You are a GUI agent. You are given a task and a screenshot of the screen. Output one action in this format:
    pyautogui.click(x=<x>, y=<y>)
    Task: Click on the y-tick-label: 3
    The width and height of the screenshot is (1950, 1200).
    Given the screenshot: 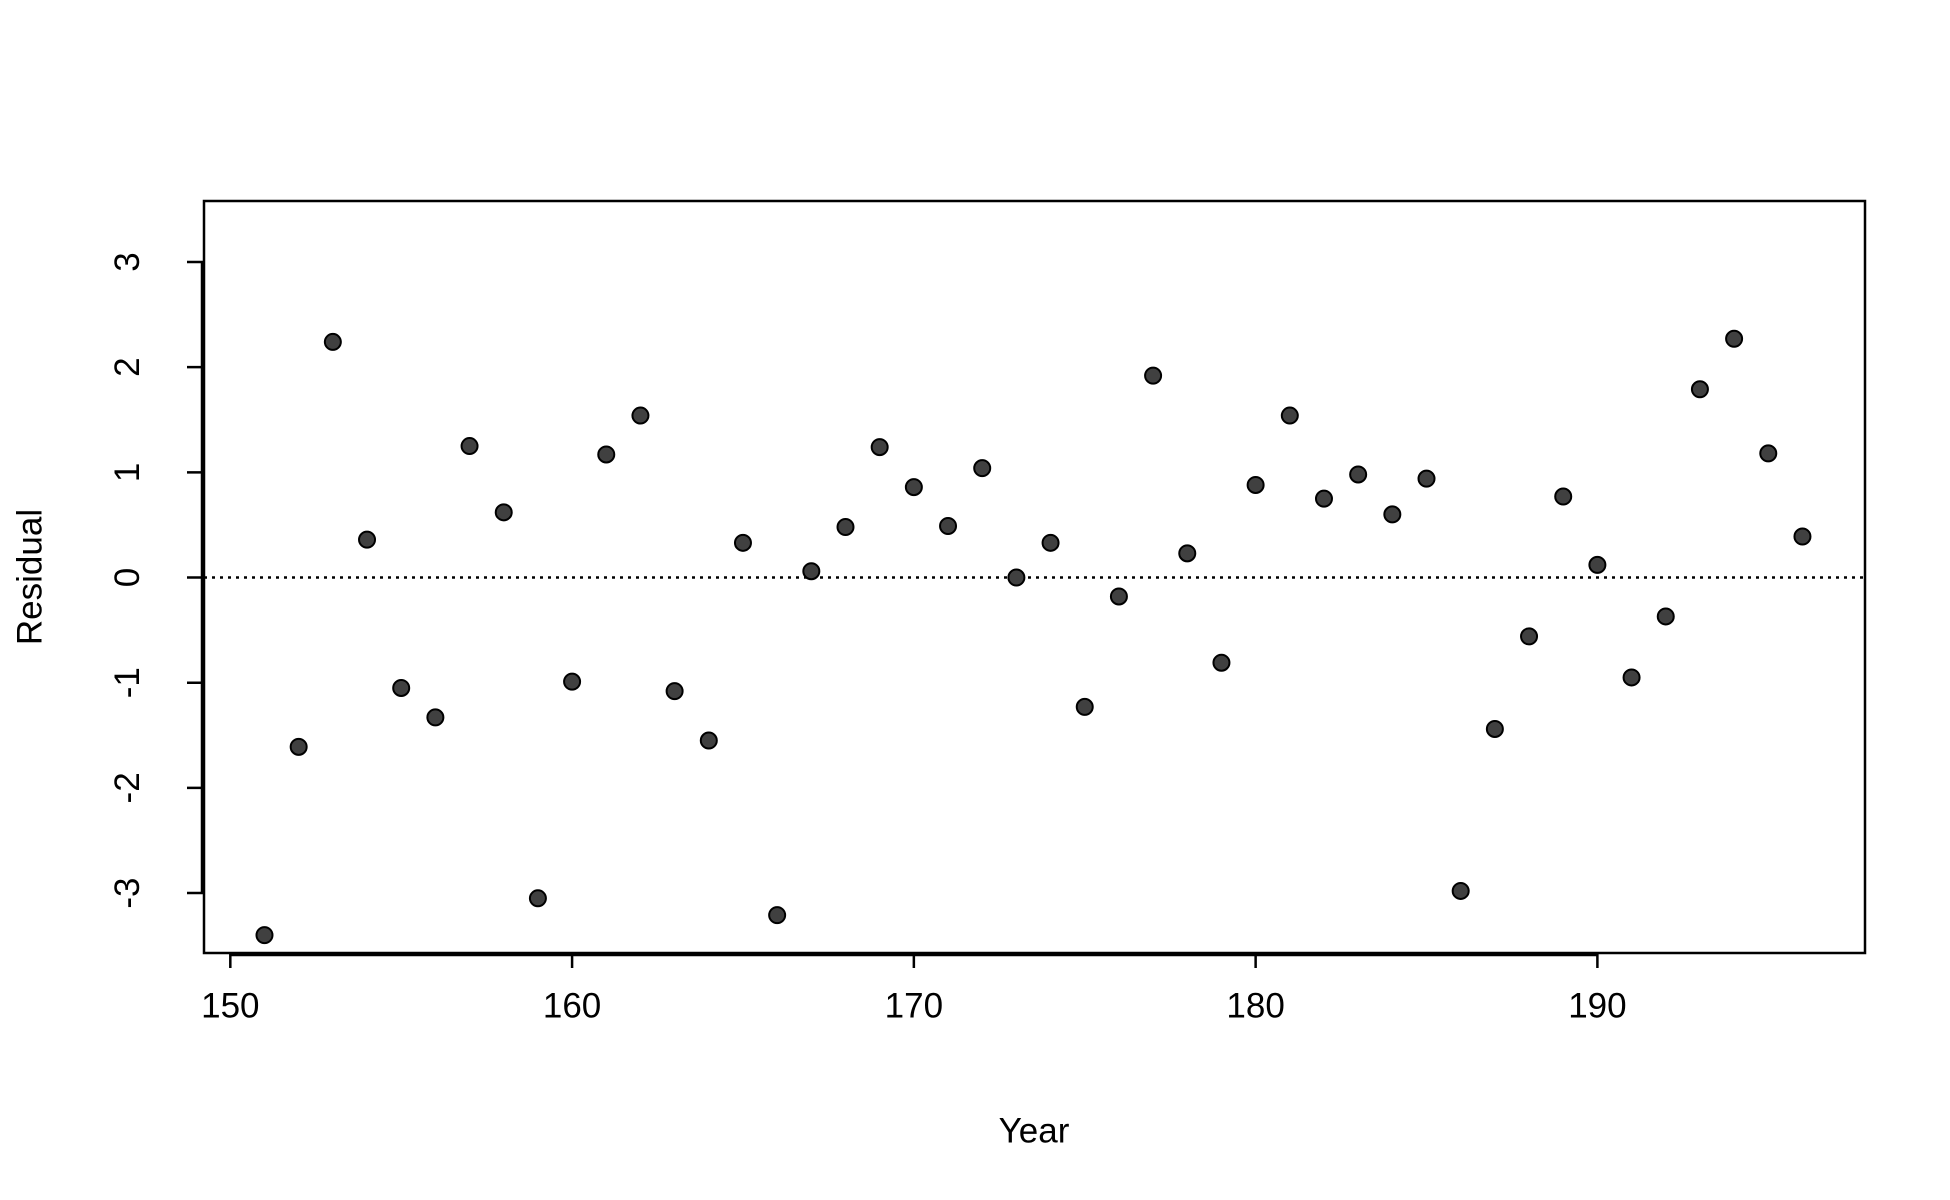 What is the action you would take?
    pyautogui.click(x=127, y=261)
    